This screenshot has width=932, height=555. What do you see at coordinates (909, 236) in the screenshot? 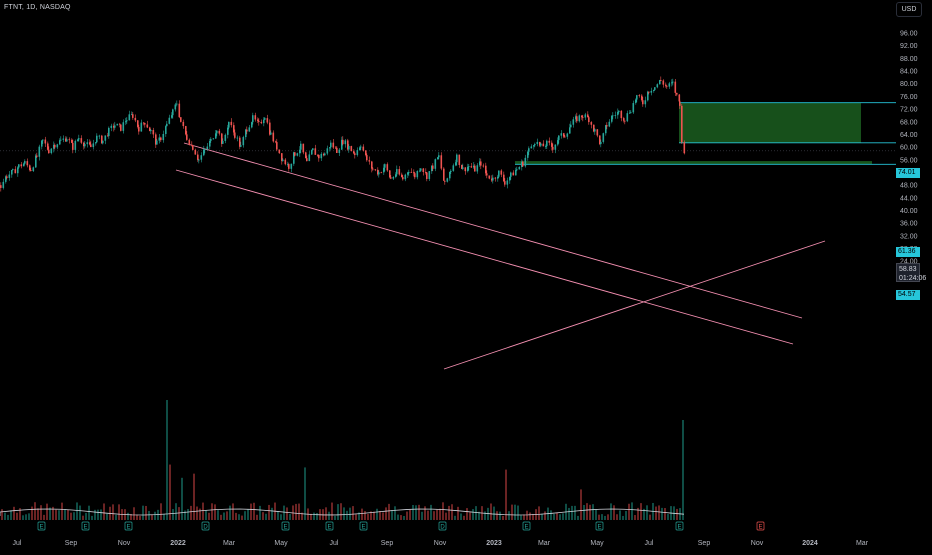
I see `y-tick-label: 32.00` at bounding box center [909, 236].